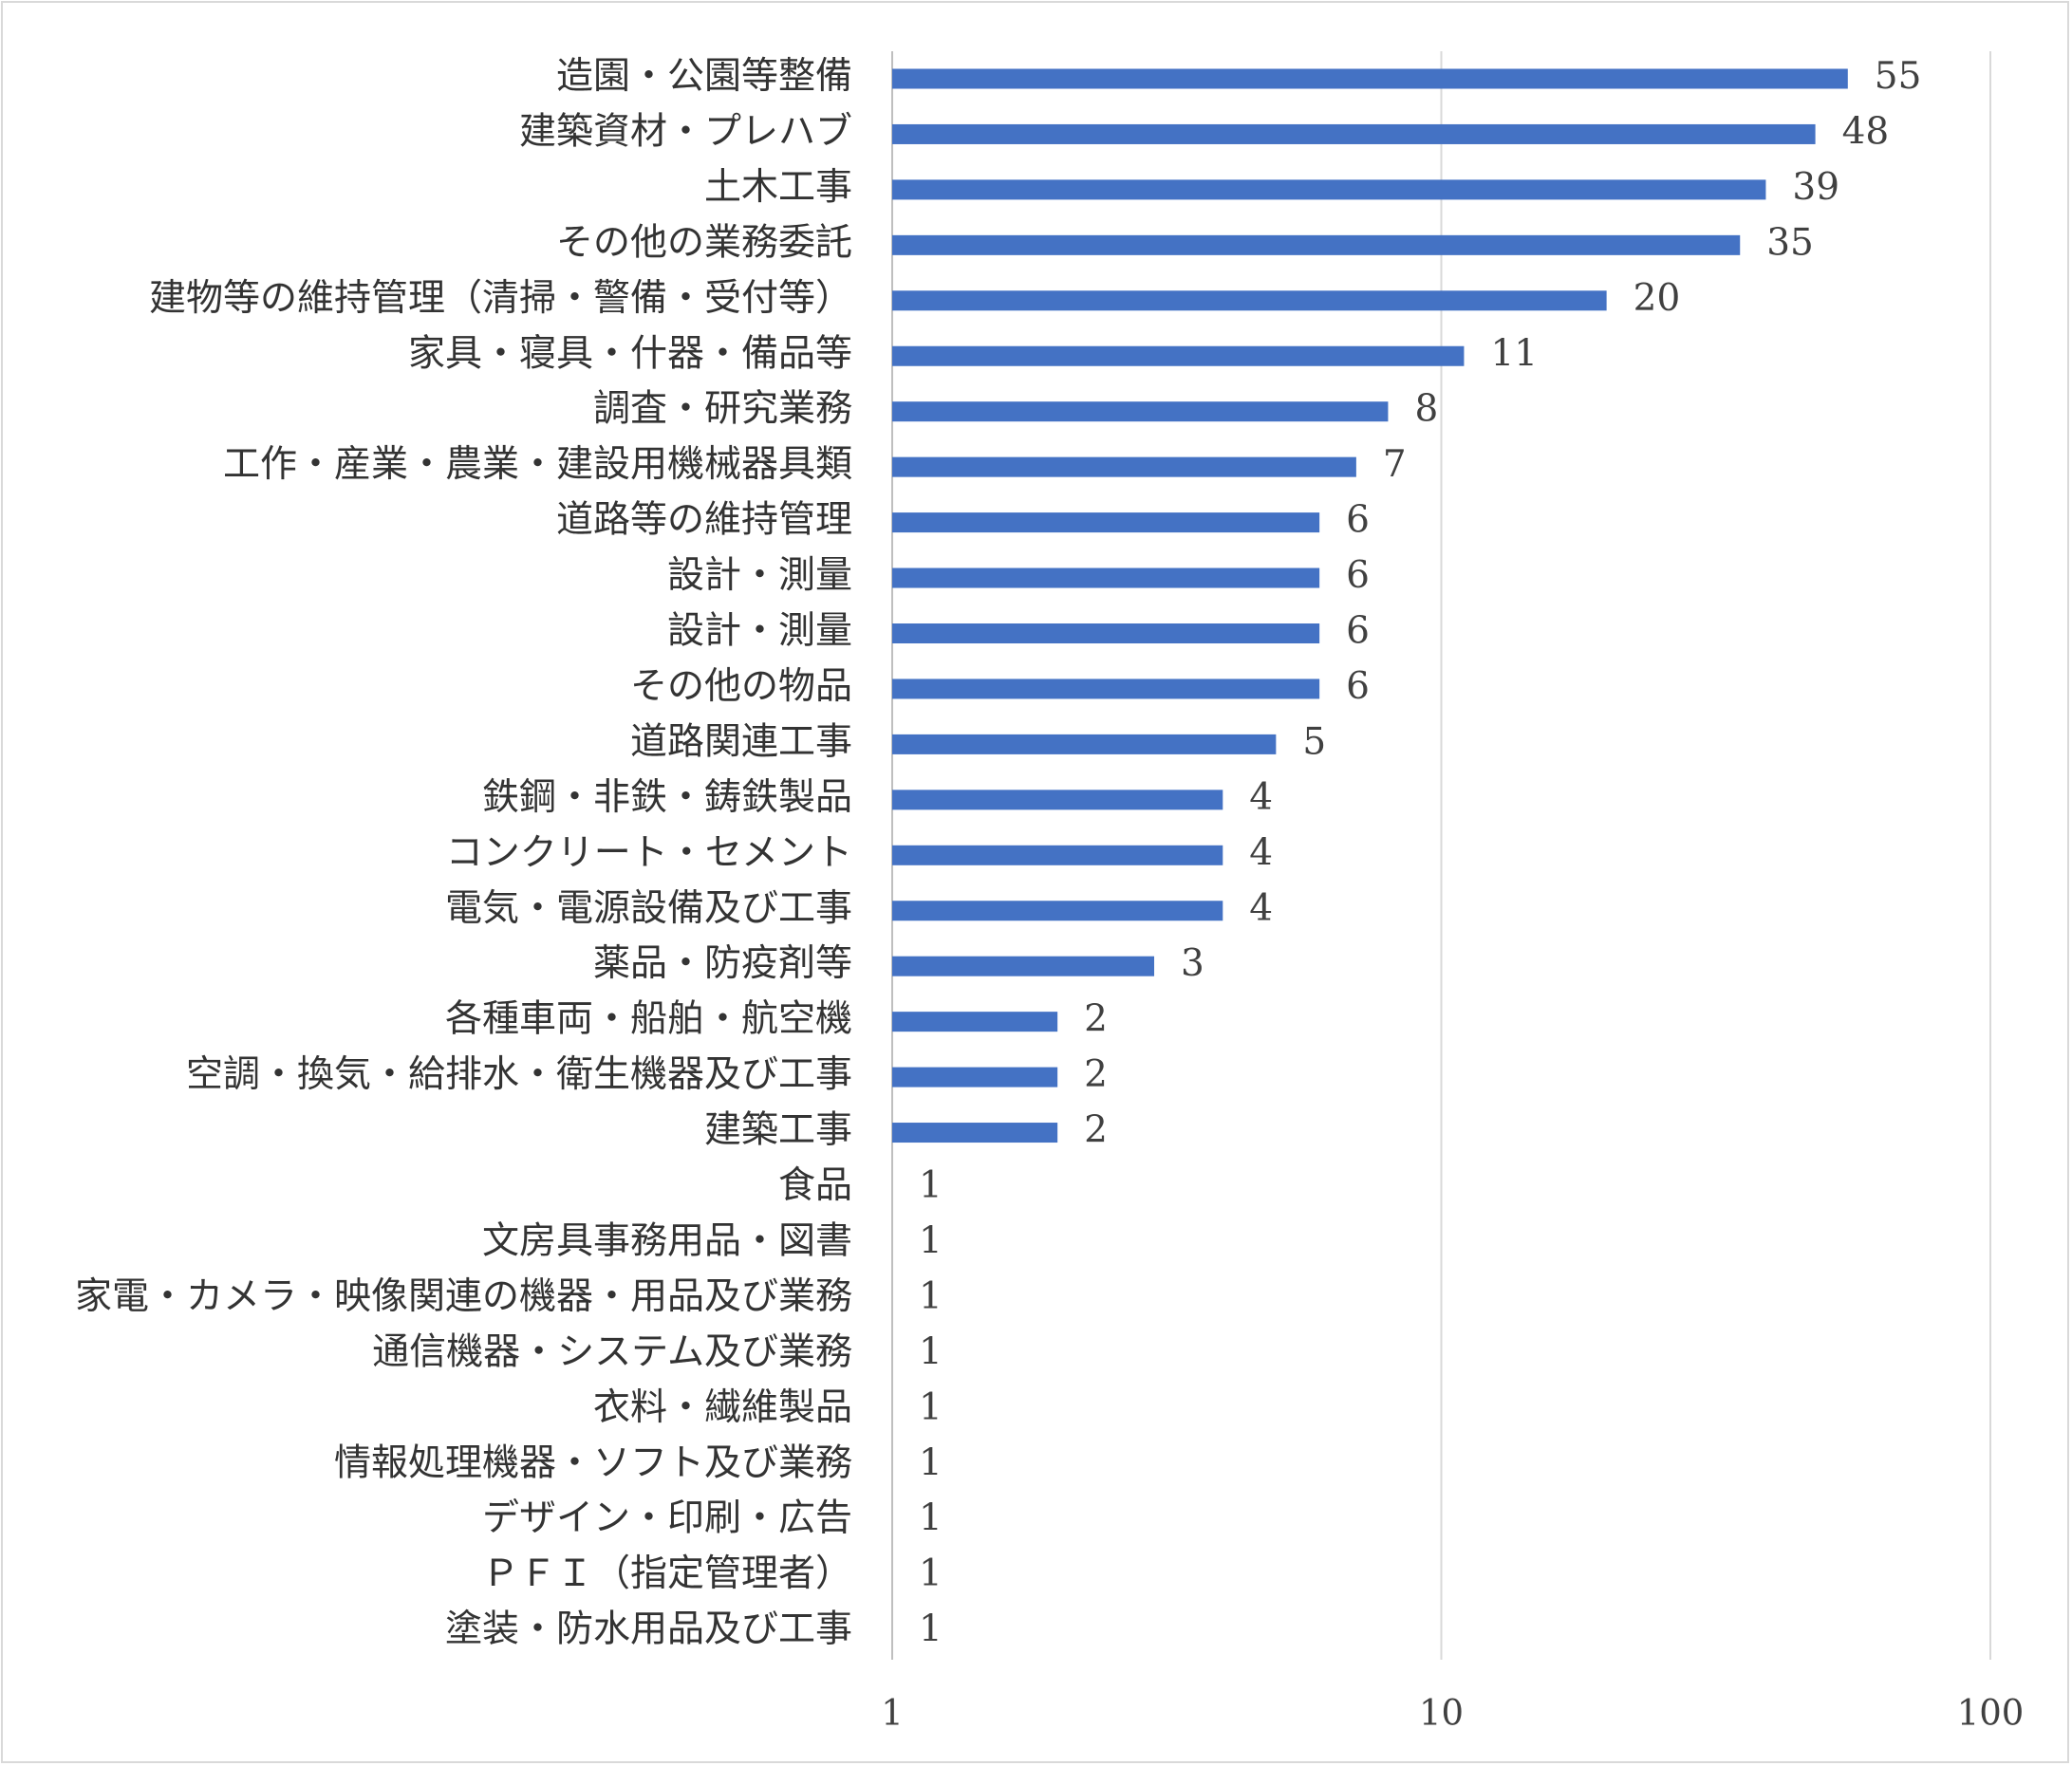  I want to click on category-label: 通信機器・システム及び業務, so click(612, 1351).